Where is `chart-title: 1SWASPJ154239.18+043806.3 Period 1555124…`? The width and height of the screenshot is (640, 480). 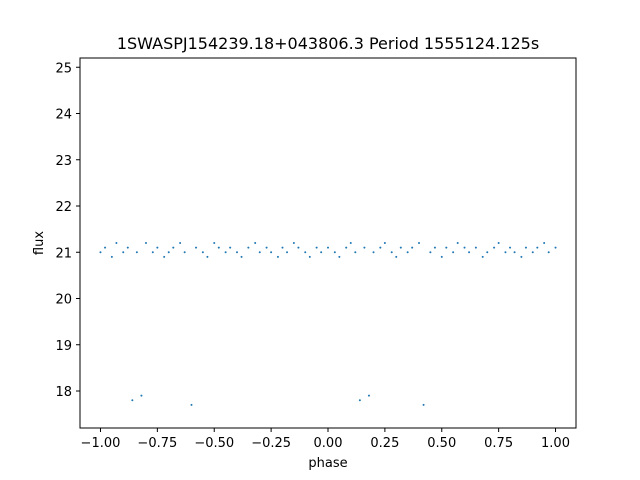
chart-title: 1SWASPJ154239.18+043806.3 Period 1555124… is located at coordinates (328, 43).